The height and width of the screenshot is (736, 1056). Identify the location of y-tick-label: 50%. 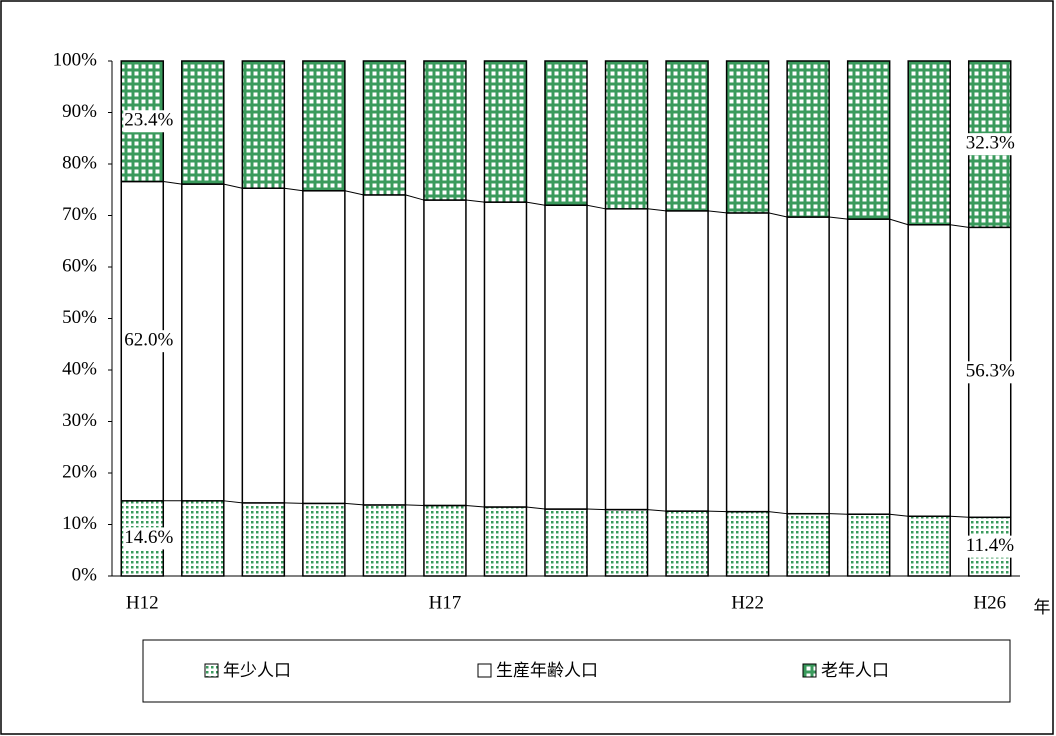
(79, 317).